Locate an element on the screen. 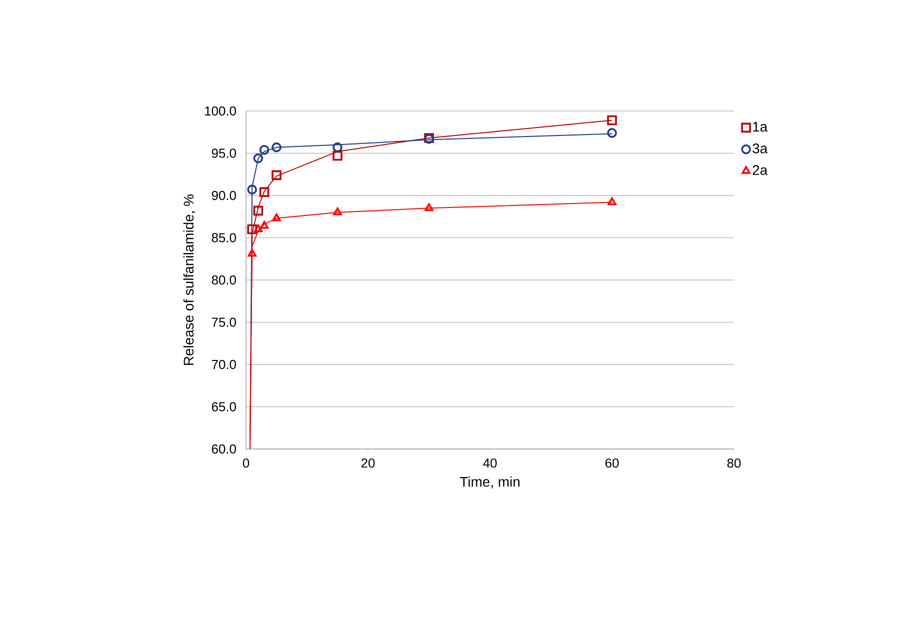 The height and width of the screenshot is (629, 921). y-tick-label: 65.0 is located at coordinates (224, 407).